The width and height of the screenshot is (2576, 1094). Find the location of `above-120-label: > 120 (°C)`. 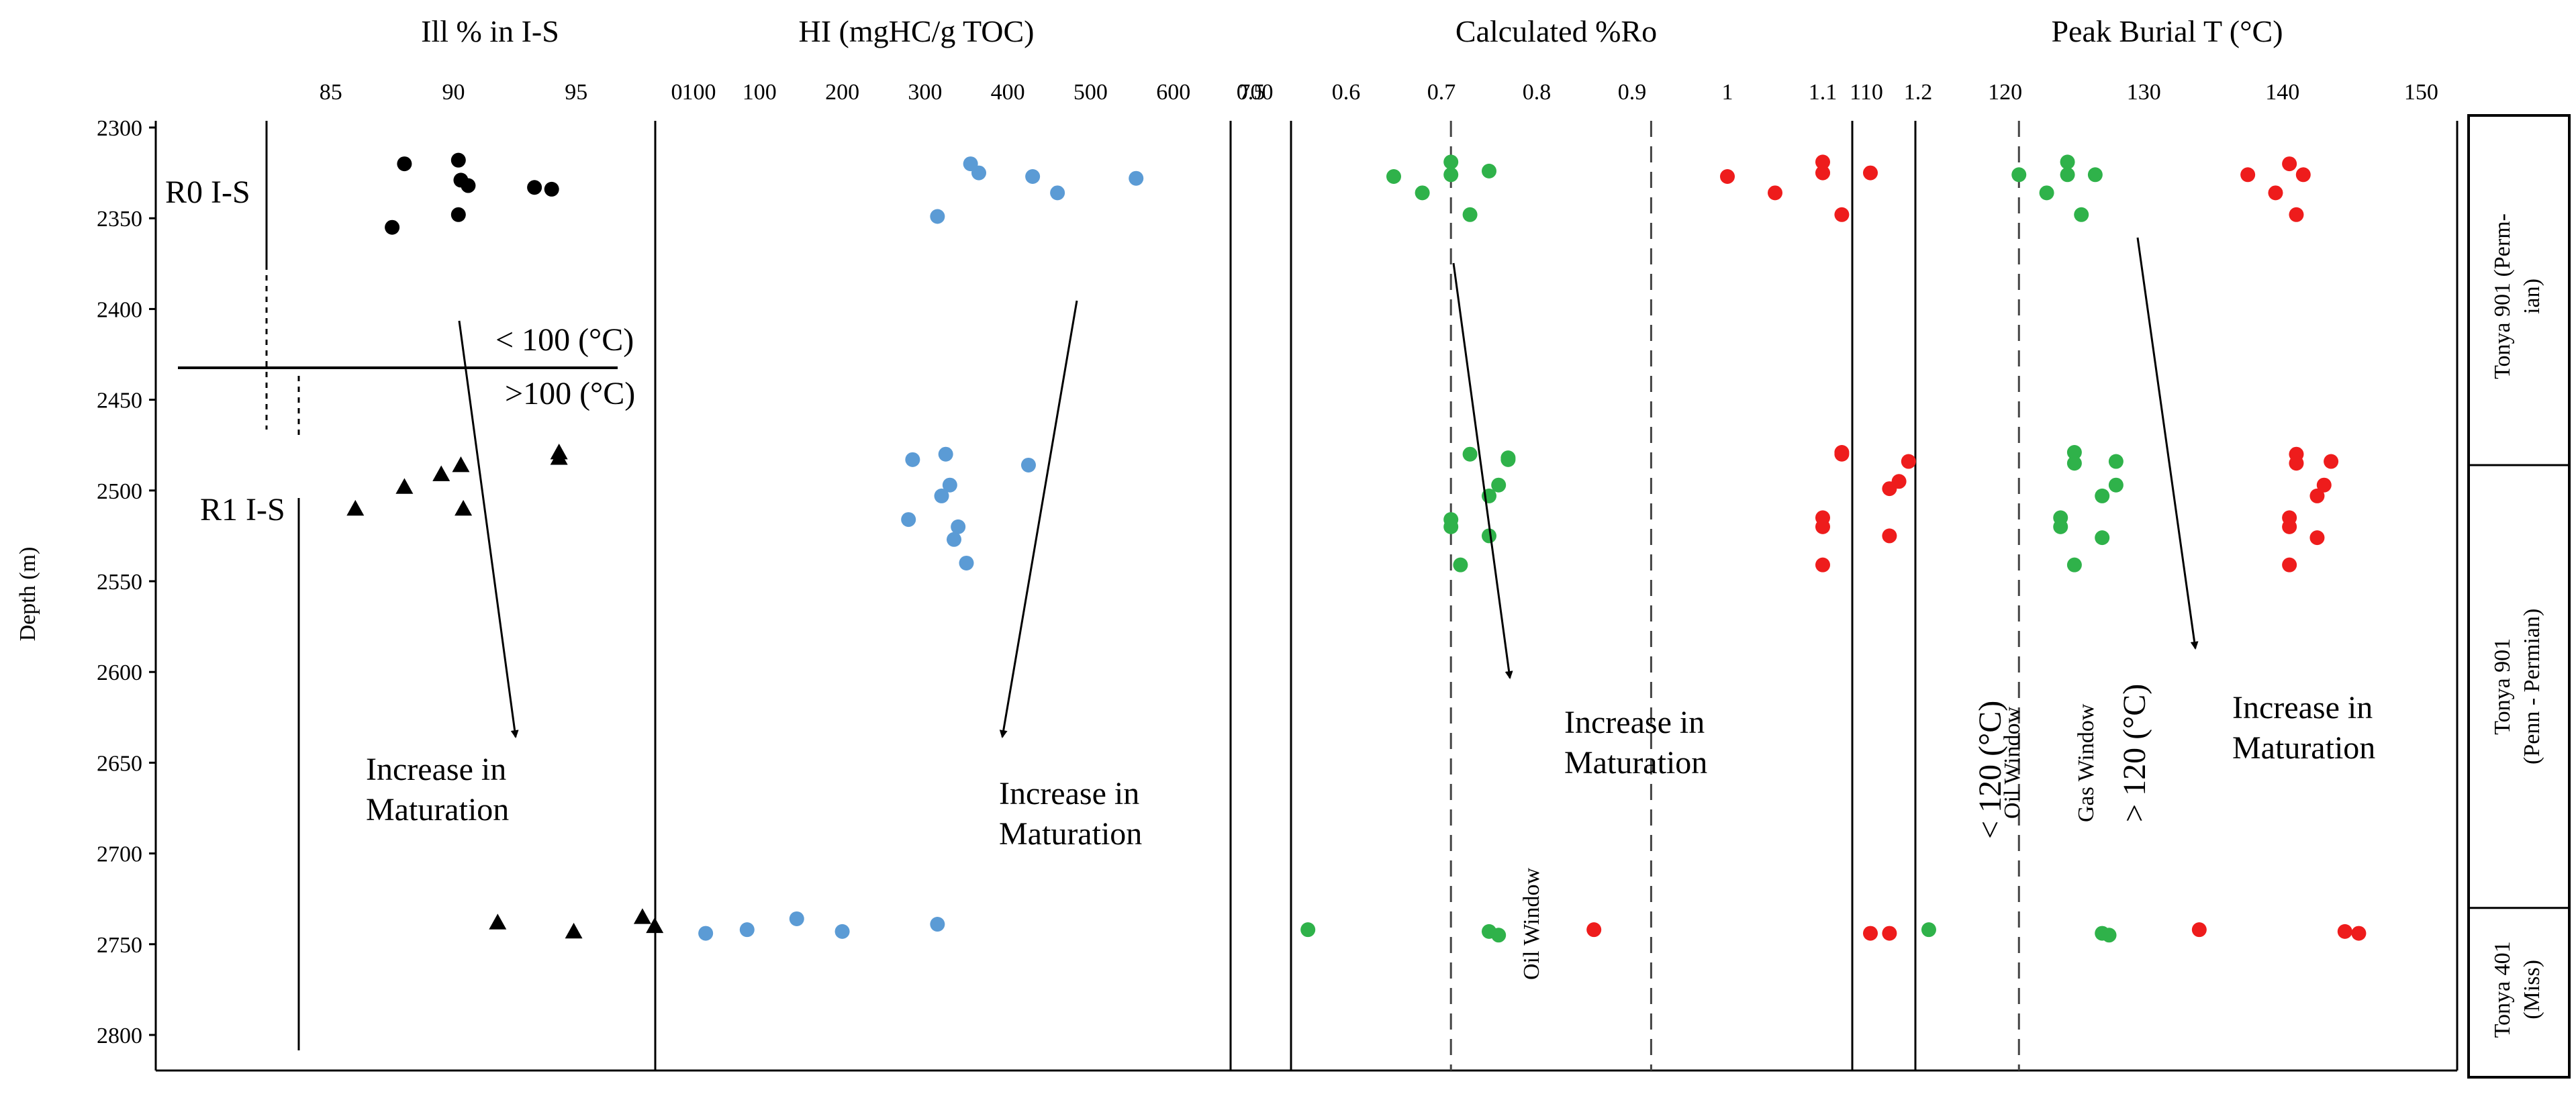

above-120-label: > 120 (°C) is located at coordinates (2134, 753).